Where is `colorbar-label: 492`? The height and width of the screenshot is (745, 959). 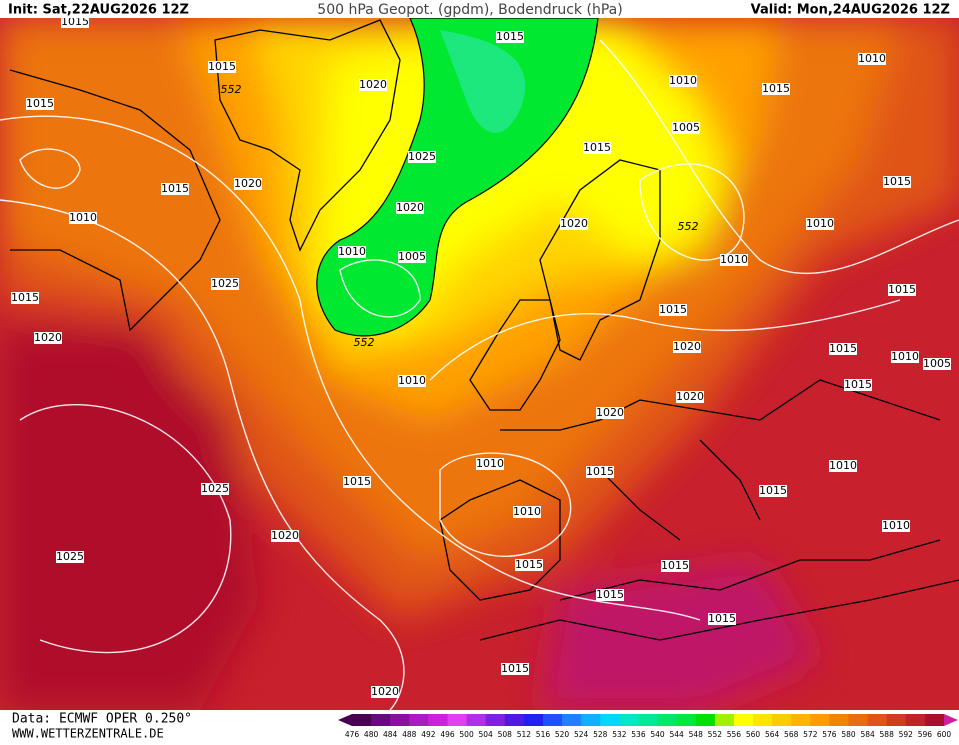 colorbar-label: 492 is located at coordinates (428, 734).